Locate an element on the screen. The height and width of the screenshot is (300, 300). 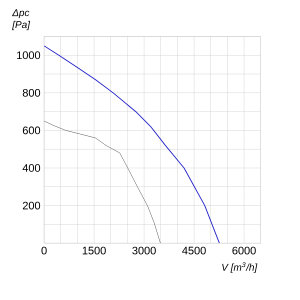
x-tick-label: 1500 is located at coordinates (94, 250).